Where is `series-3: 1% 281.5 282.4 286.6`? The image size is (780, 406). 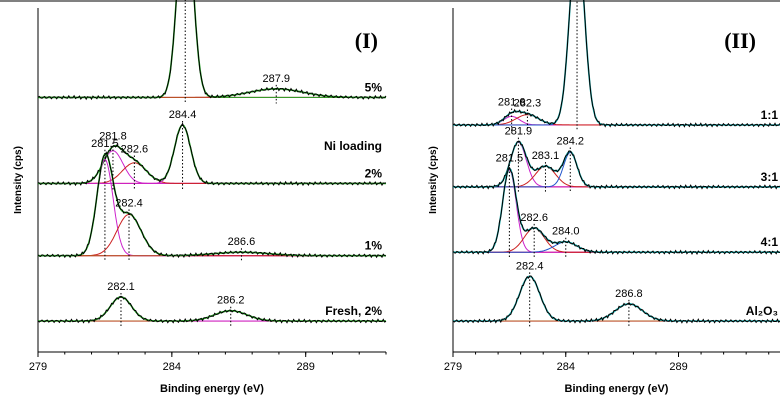
series-3: 1% 281.5 282.4 286.6 is located at coordinates (212, 200).